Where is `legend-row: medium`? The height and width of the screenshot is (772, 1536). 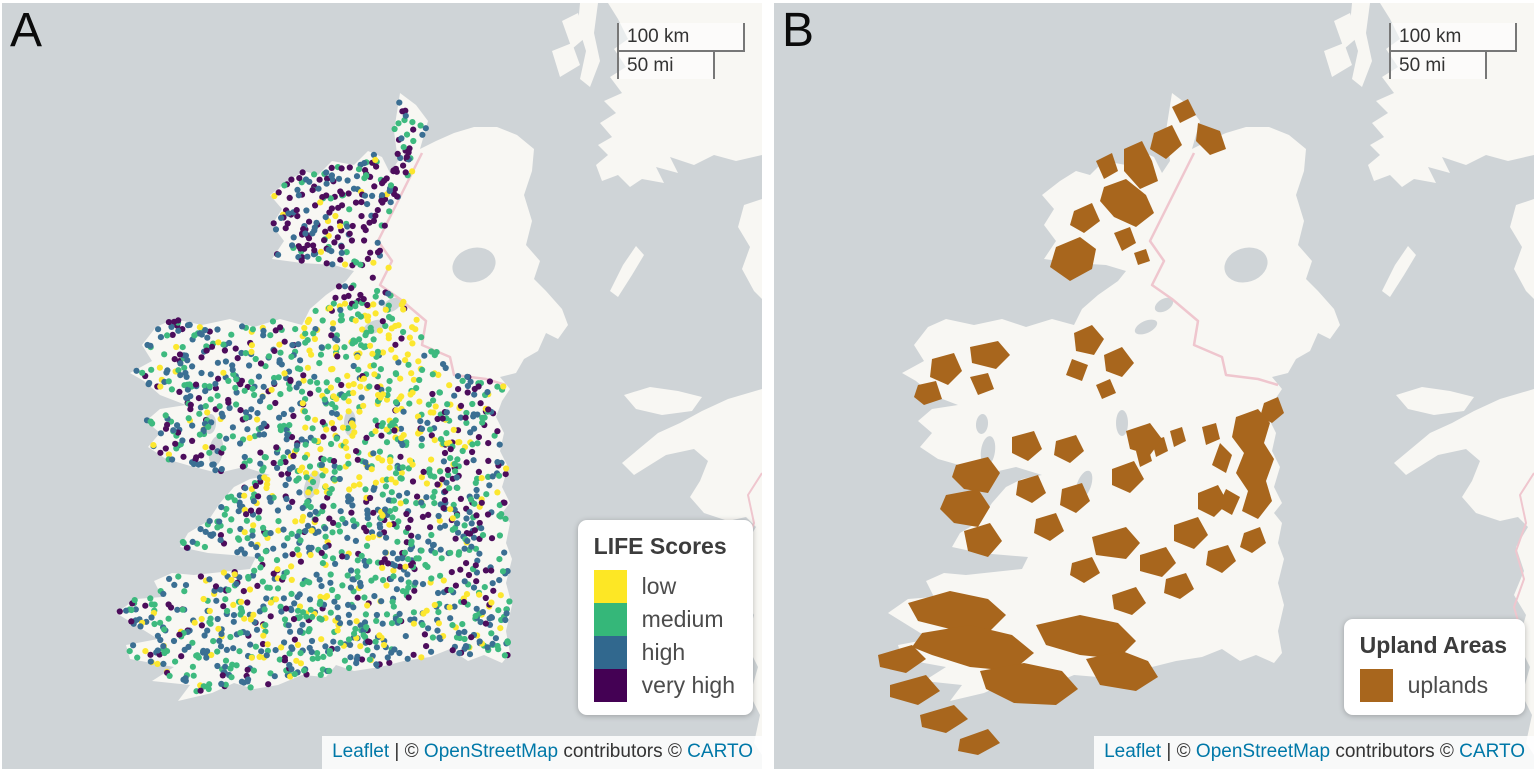 legend-row: medium is located at coordinates (664, 619).